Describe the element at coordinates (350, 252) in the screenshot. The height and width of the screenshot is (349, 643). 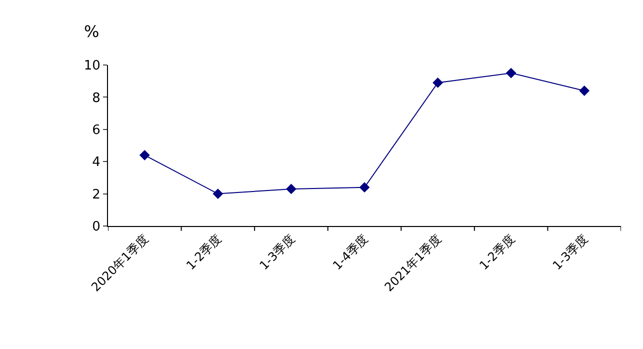
I see `x-tick-label: 1-4季度` at that location.